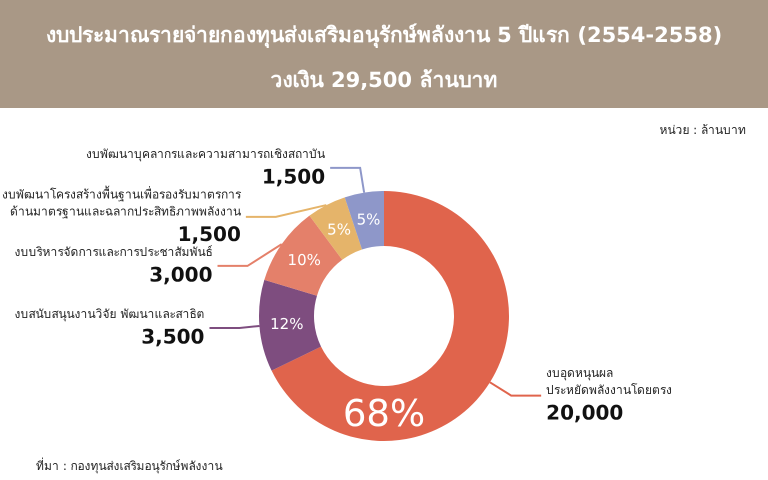 The width and height of the screenshot is (768, 480). What do you see at coordinates (109, 314) in the screenshot?
I see `slice-label: งบสนับสนุนงานวิจัย พัฒนาและสาธิต` at bounding box center [109, 314].